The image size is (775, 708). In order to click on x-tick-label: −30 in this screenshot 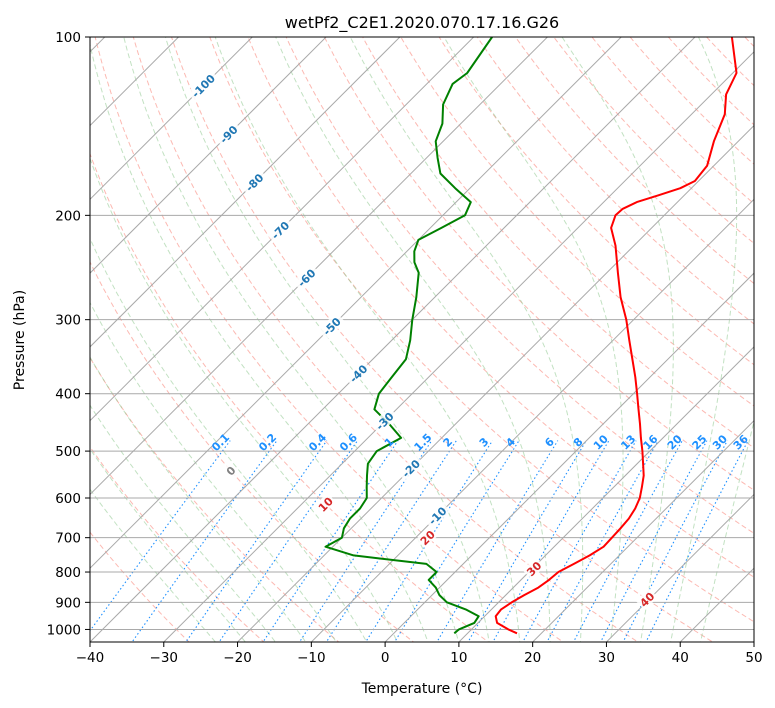, I will do `click(164, 658)`.